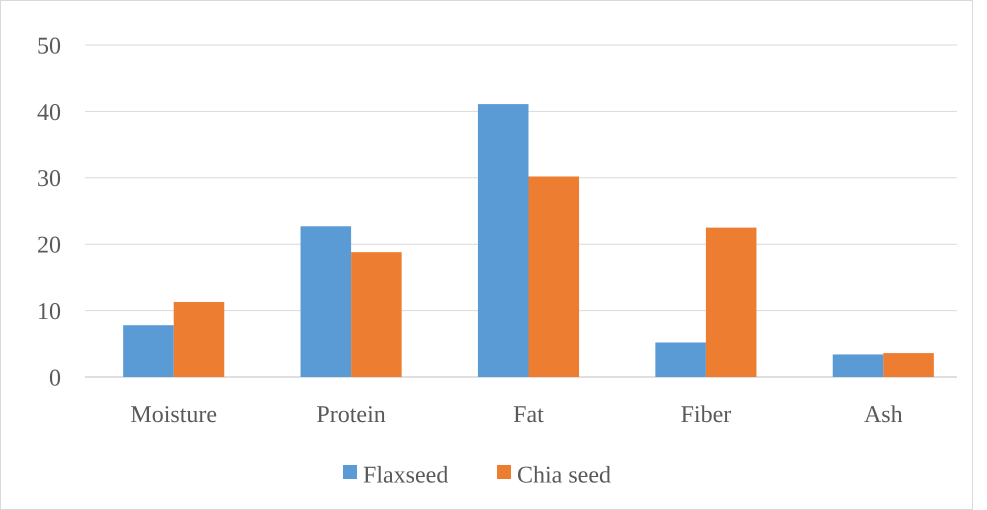 The height and width of the screenshot is (510, 987). I want to click on y-tick-label: 30, so click(49, 179).